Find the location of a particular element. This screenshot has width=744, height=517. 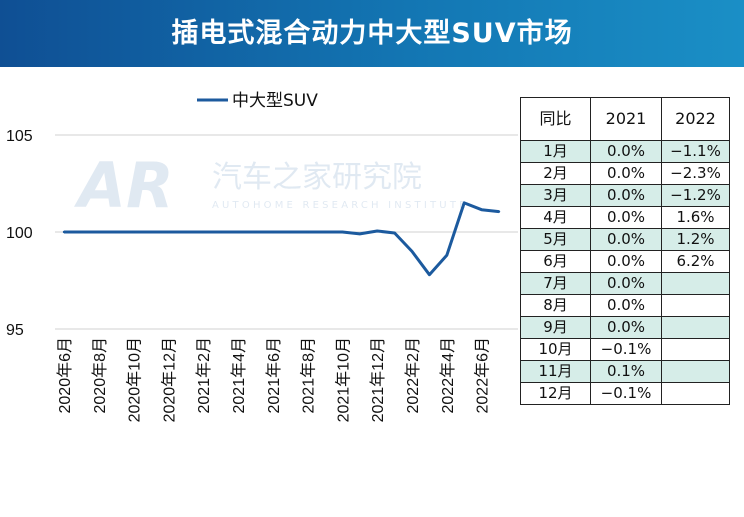

y-tick-label: 105 is located at coordinates (19, 136).